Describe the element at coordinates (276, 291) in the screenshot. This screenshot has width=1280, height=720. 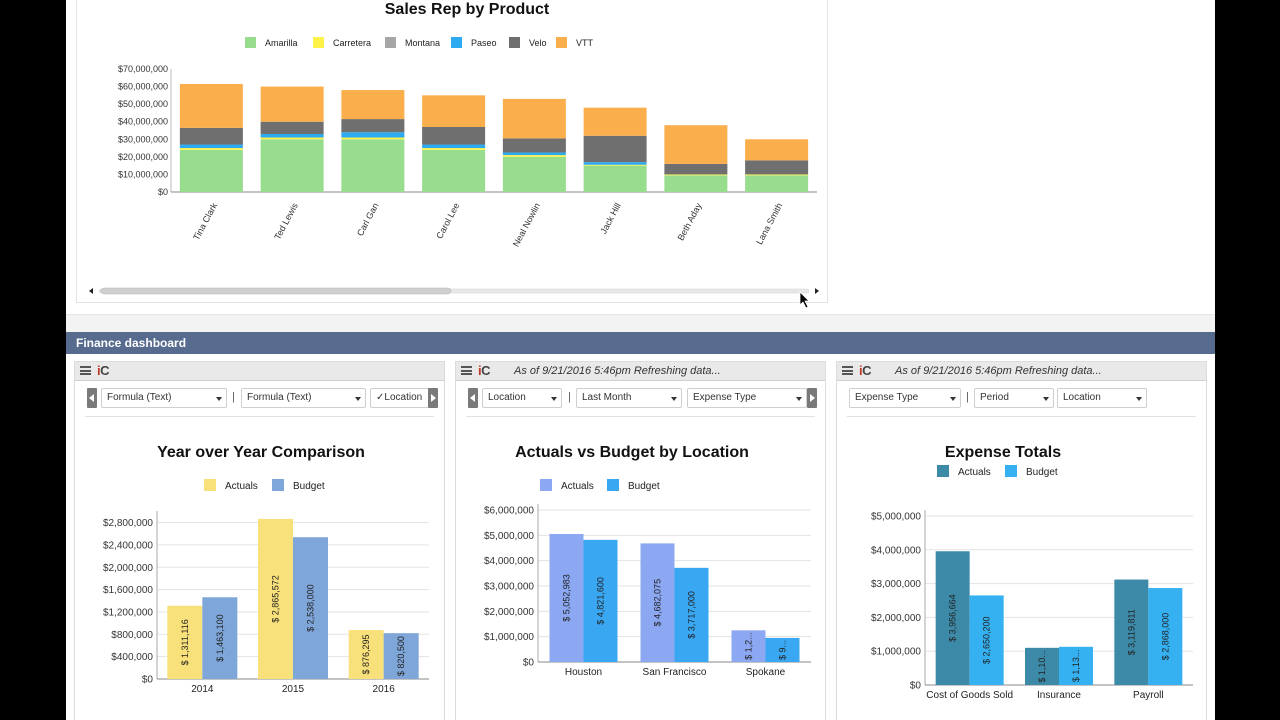
I see `scroll-thumb` at that location.